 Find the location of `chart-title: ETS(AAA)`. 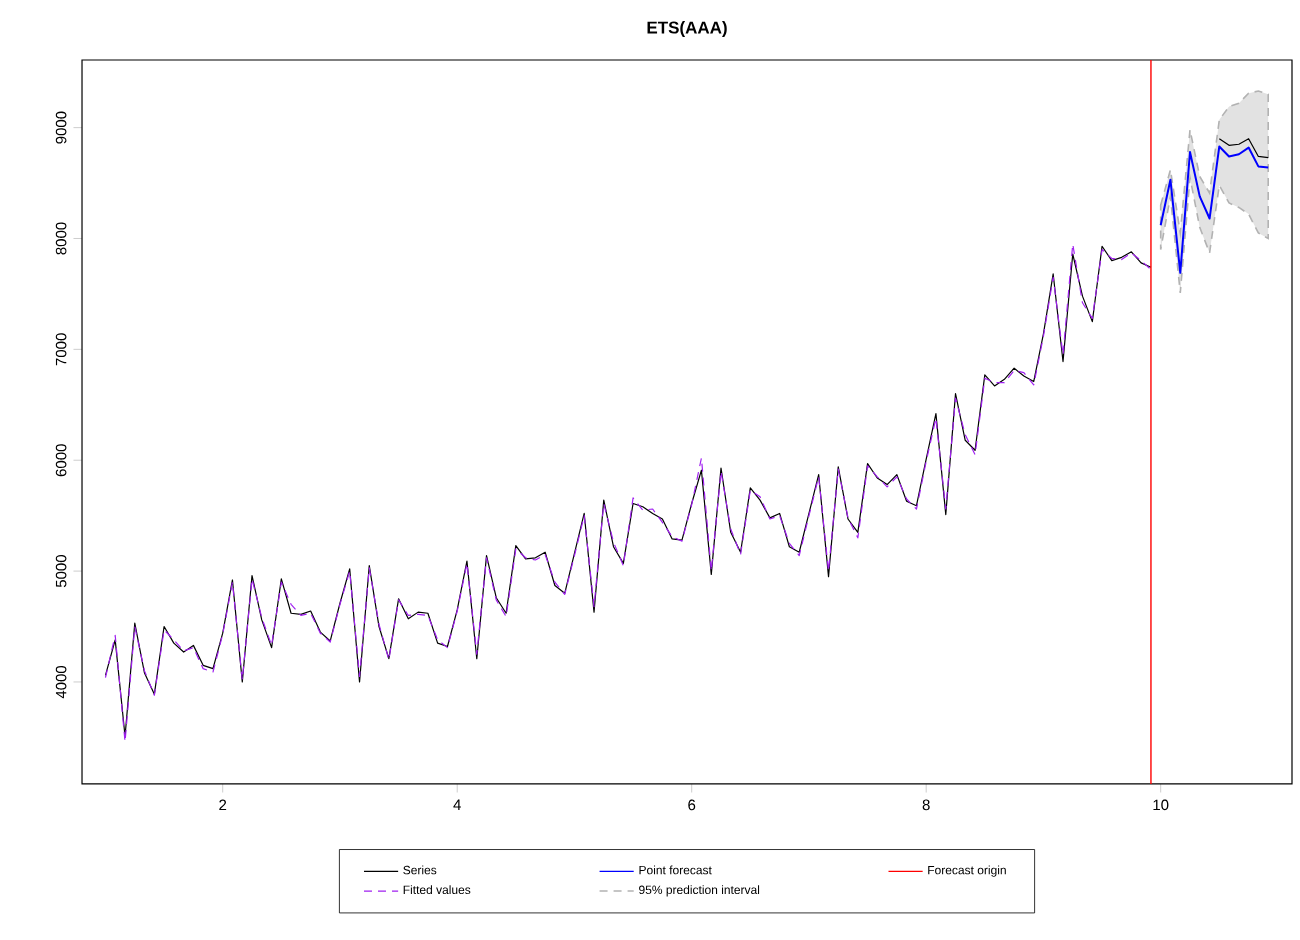

chart-title: ETS(AAA) is located at coordinates (687, 29).